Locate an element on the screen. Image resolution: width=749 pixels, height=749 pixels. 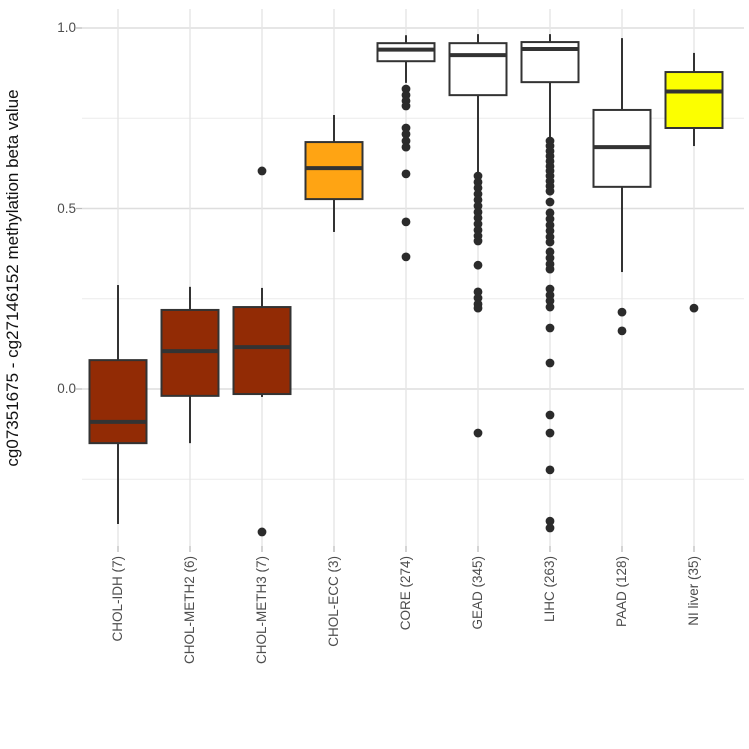
x-category-label: CHOL-IDH (7) is located at coordinates (117, 599).